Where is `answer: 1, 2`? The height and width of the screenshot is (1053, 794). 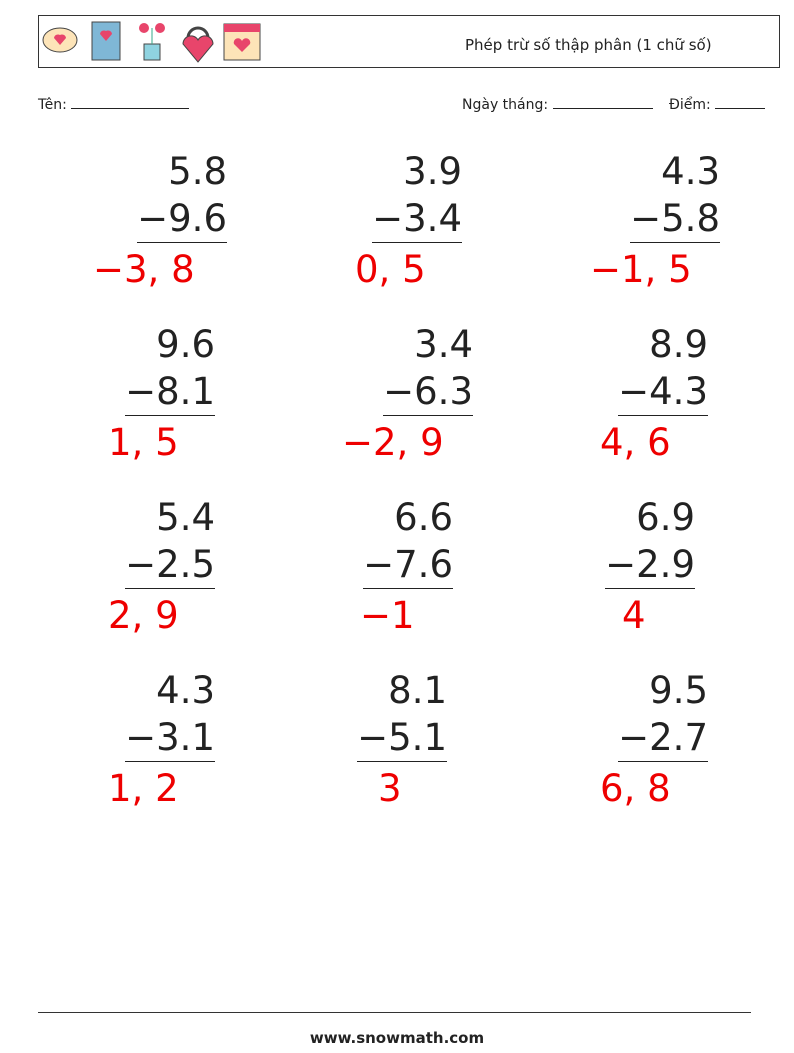 answer: 1, 2 is located at coordinates (143, 788).